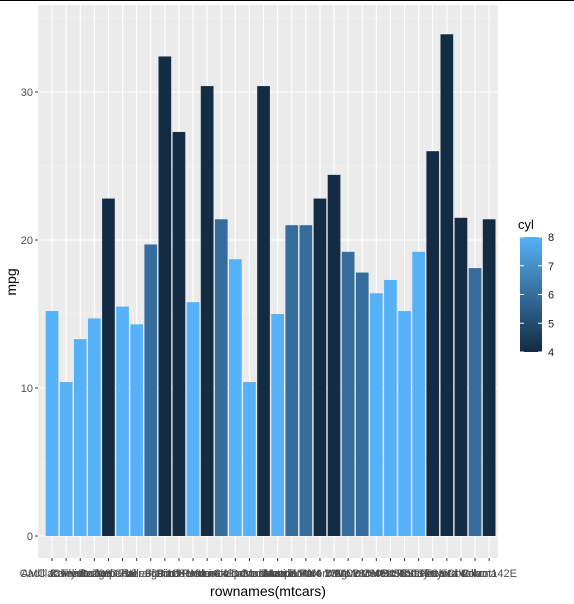  I want to click on x-tick-label: Maserati Bora, so click(277, 574).